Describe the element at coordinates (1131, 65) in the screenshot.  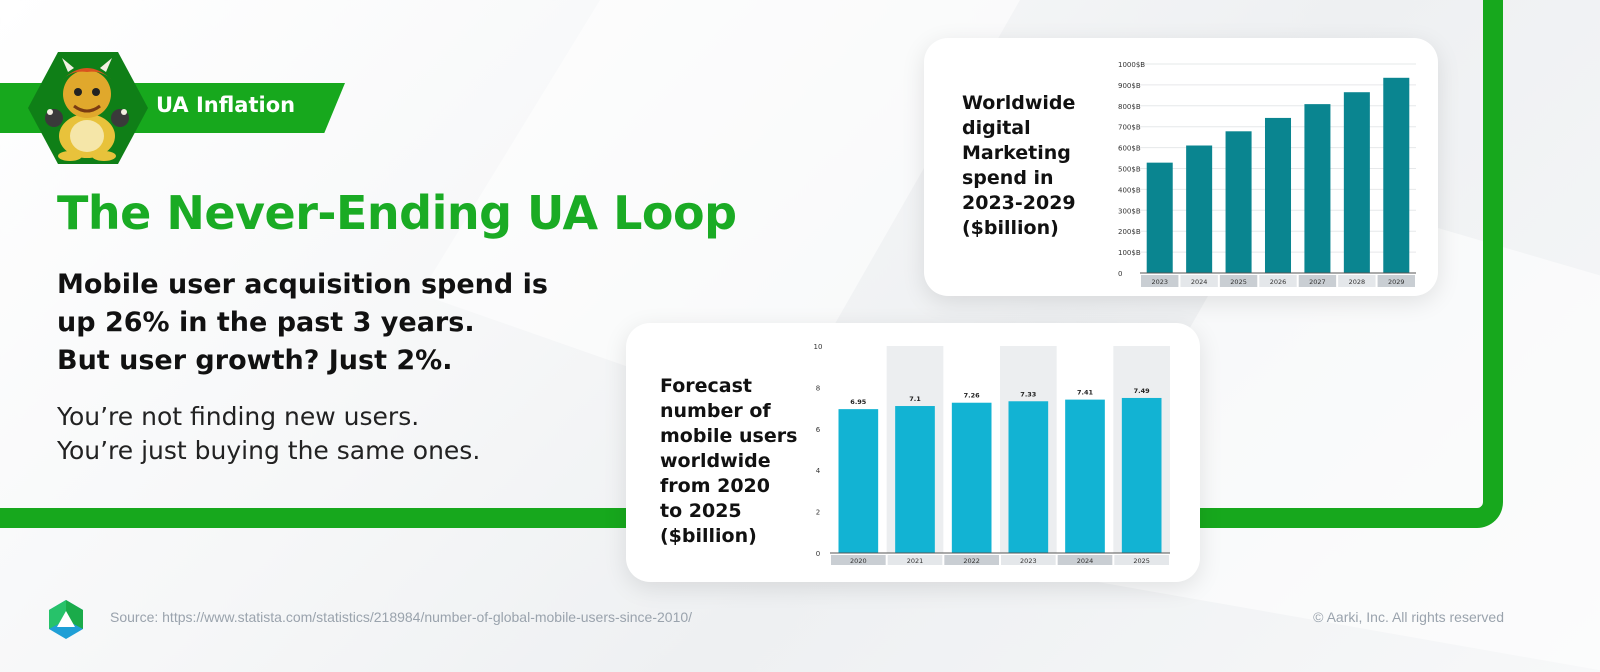
I see `y-tick-label: 1000$B` at that location.